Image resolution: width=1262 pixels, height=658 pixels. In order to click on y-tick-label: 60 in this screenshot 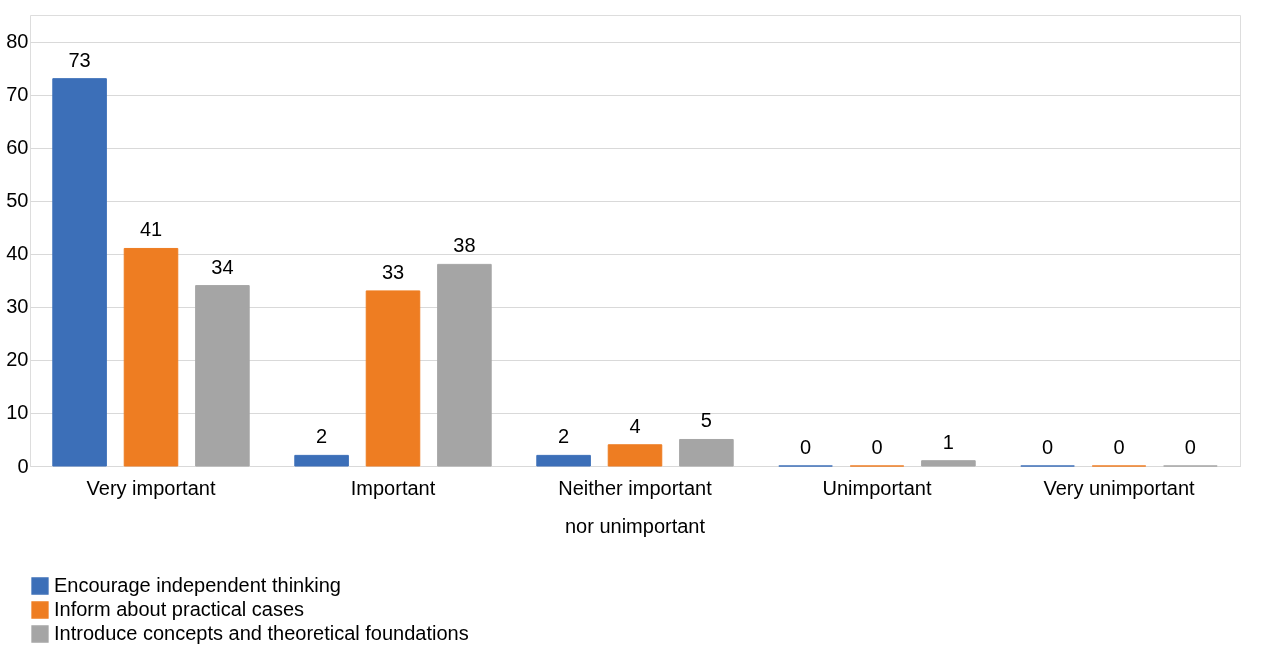, I will do `click(17, 147)`.